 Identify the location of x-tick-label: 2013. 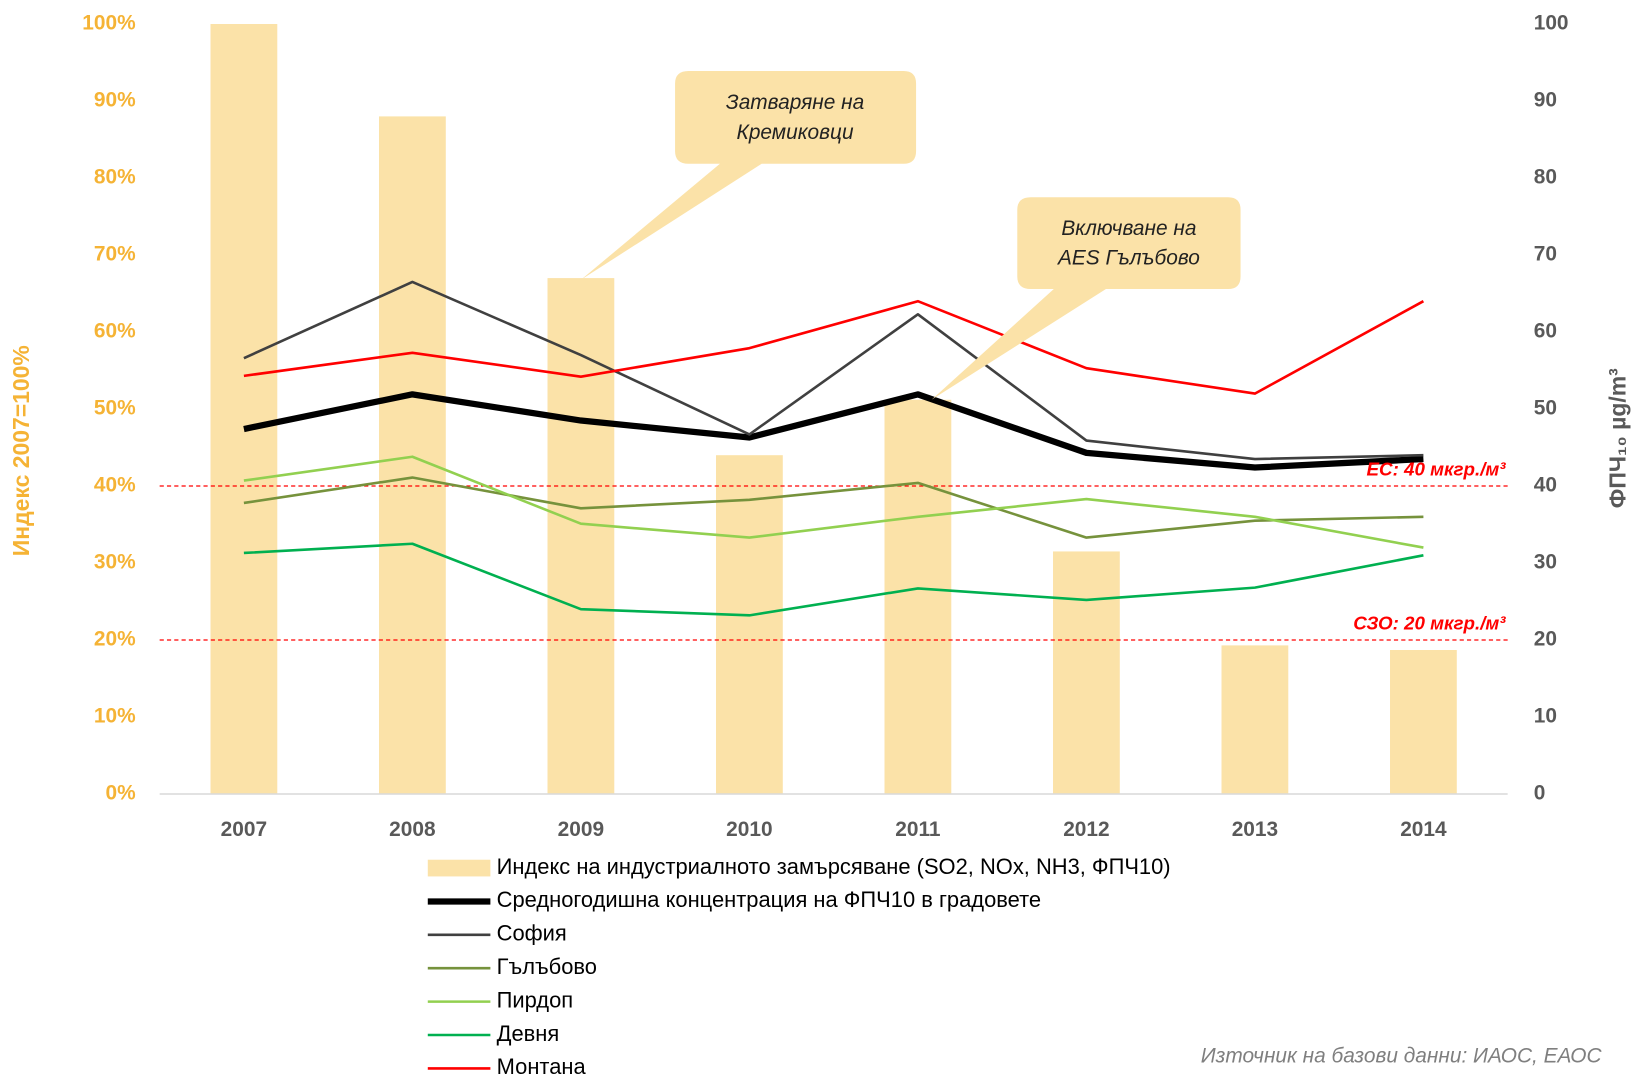
(1255, 829).